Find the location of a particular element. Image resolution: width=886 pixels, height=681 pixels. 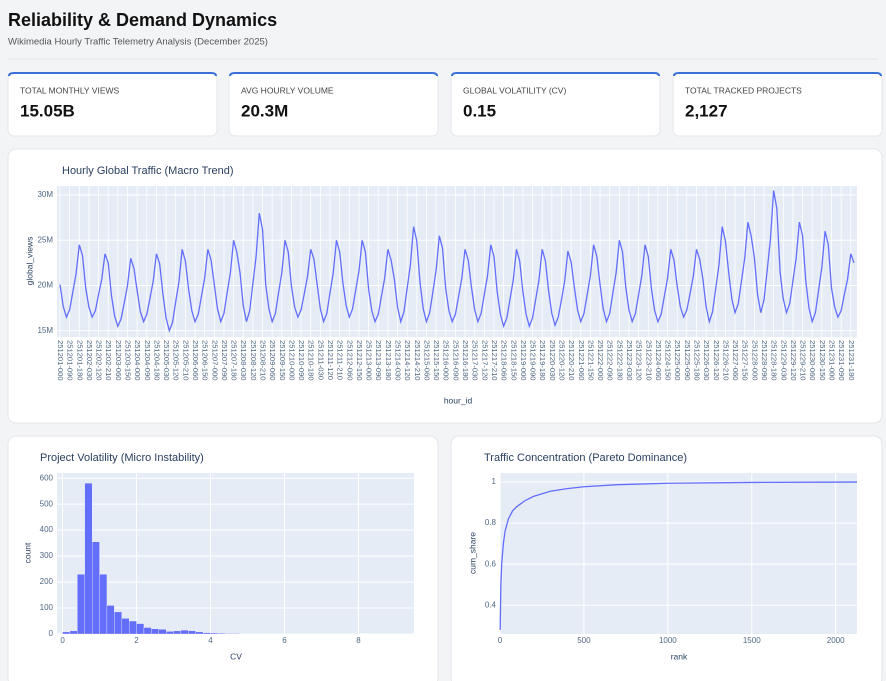

x-tick-label: 251203-060 is located at coordinates (118, 360).